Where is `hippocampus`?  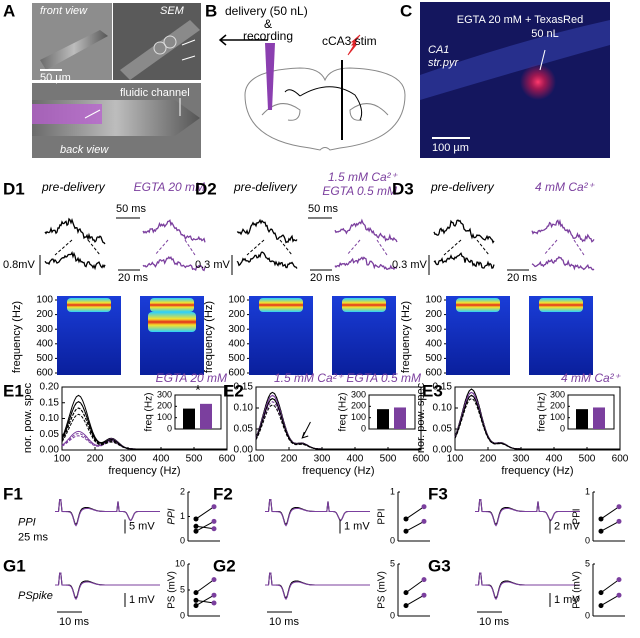
hippocampus is located at coordinates (369, 112).